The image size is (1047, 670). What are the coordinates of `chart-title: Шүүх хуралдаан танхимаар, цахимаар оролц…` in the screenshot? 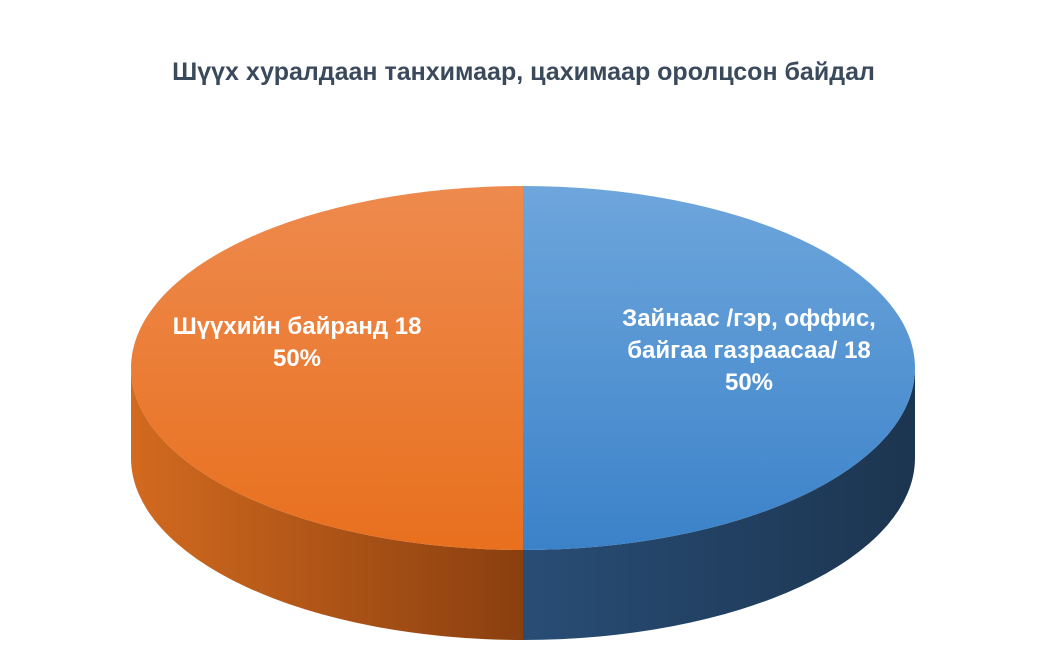 It's located at (523, 72).